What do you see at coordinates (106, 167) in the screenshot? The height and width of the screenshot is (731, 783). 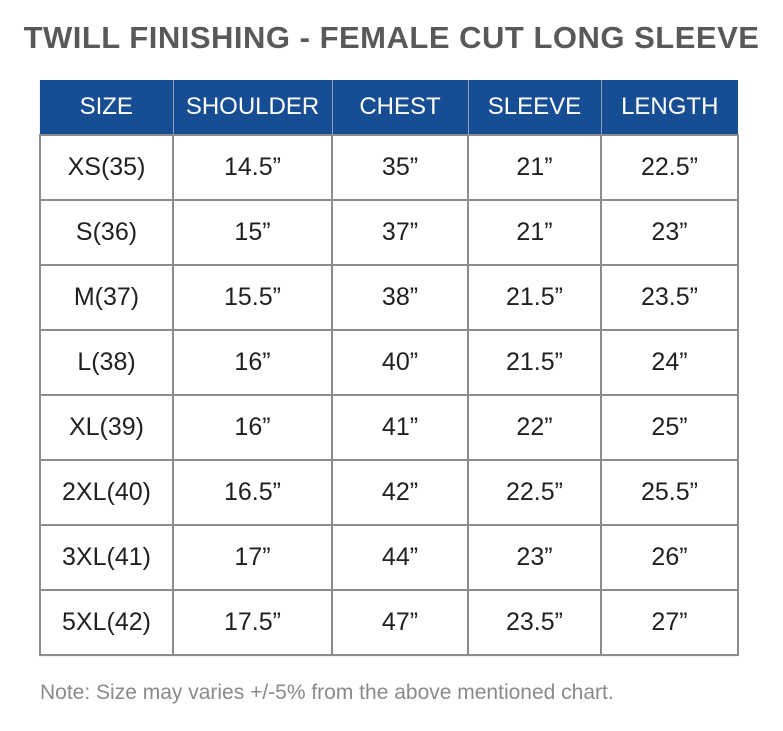 I see `cell-size: XS(35)` at bounding box center [106, 167].